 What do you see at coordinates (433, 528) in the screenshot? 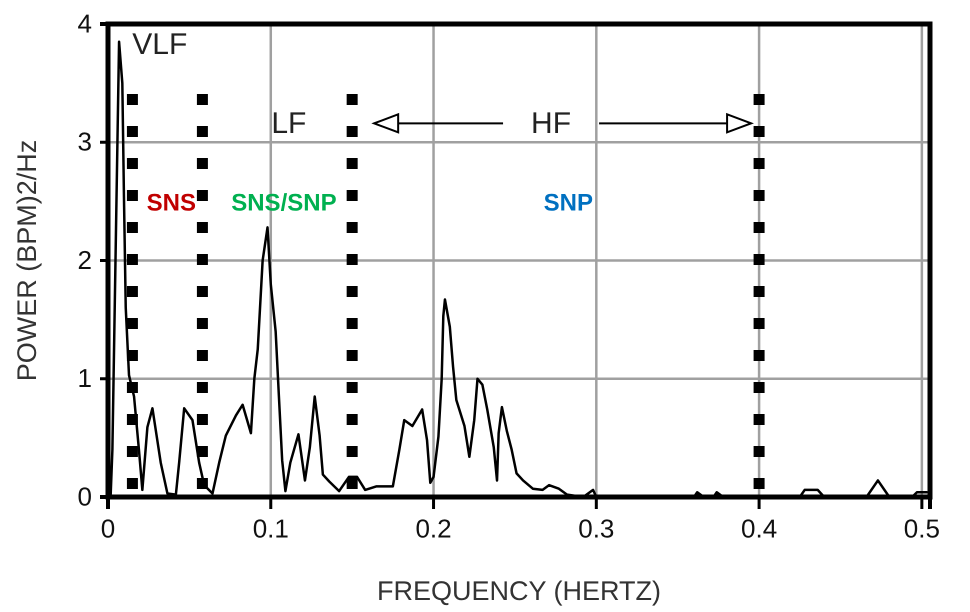
I see `x-tick-label: 0.2` at bounding box center [433, 528].